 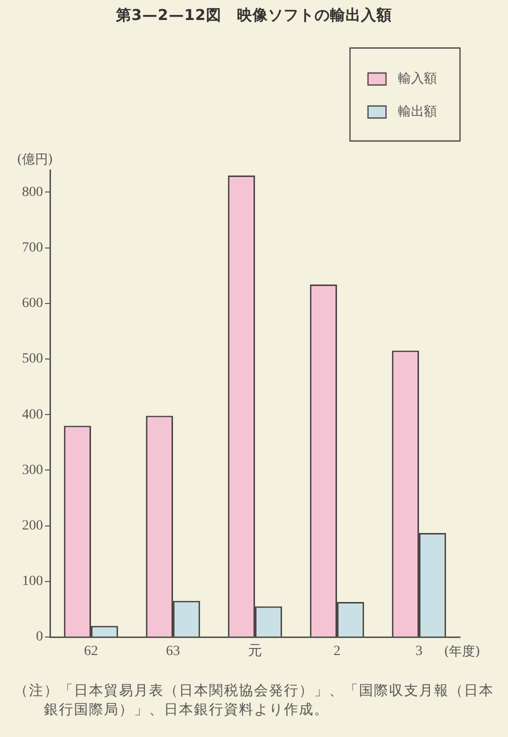 What do you see at coordinates (417, 78) in the screenshot?
I see `legend-label: 輸入額` at bounding box center [417, 78].